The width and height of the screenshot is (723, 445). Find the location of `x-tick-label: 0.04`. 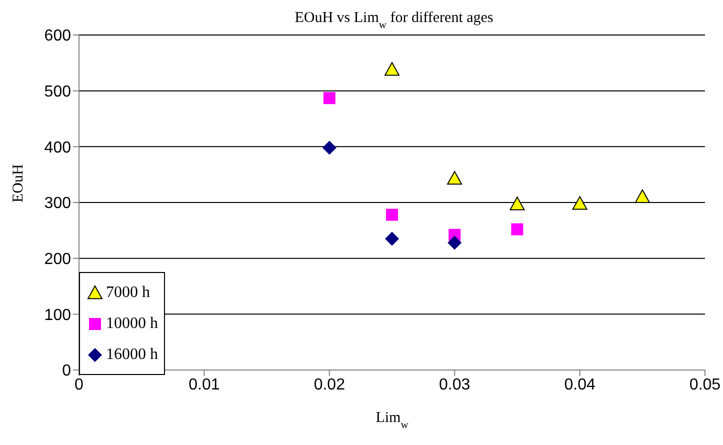

x-tick-label: 0.04 is located at coordinates (580, 385).